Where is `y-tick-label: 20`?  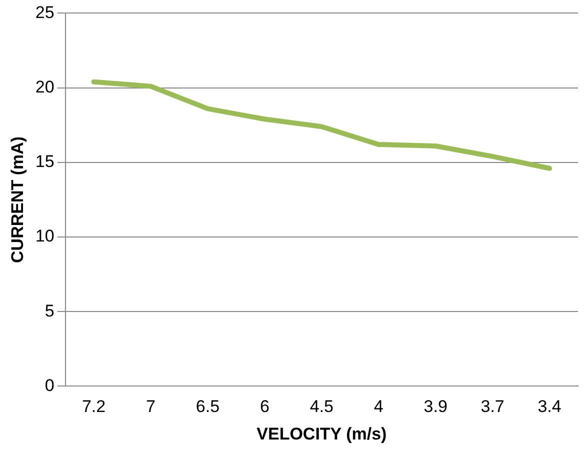 y-tick-label: 20 is located at coordinates (44, 86).